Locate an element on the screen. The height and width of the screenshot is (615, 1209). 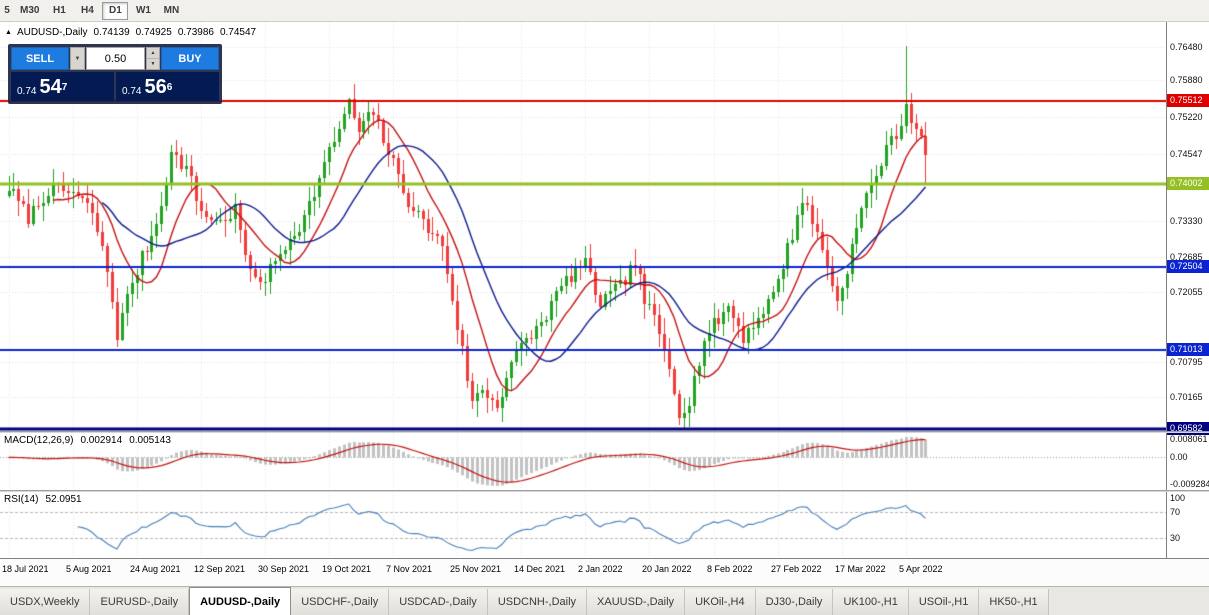
buy-price-sup: 6 is located at coordinates (169, 87).